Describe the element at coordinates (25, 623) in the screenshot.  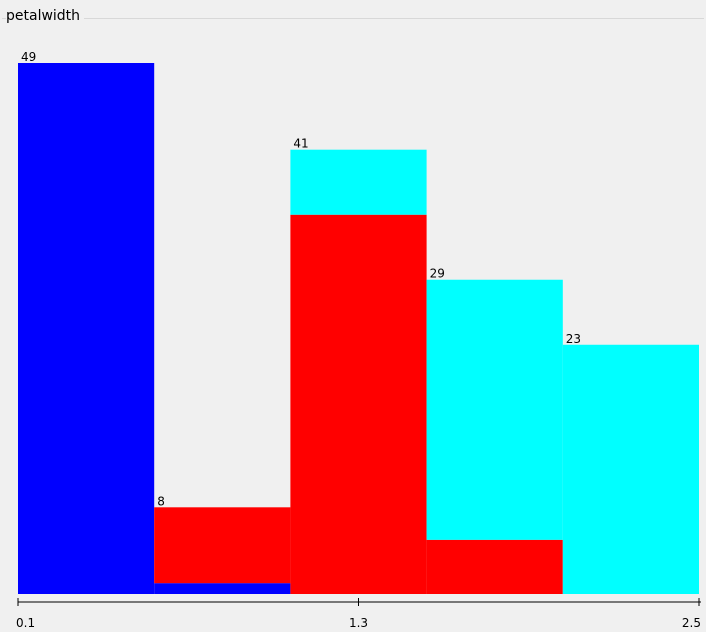
I see `x-tick-label-1: 0.1` at that location.